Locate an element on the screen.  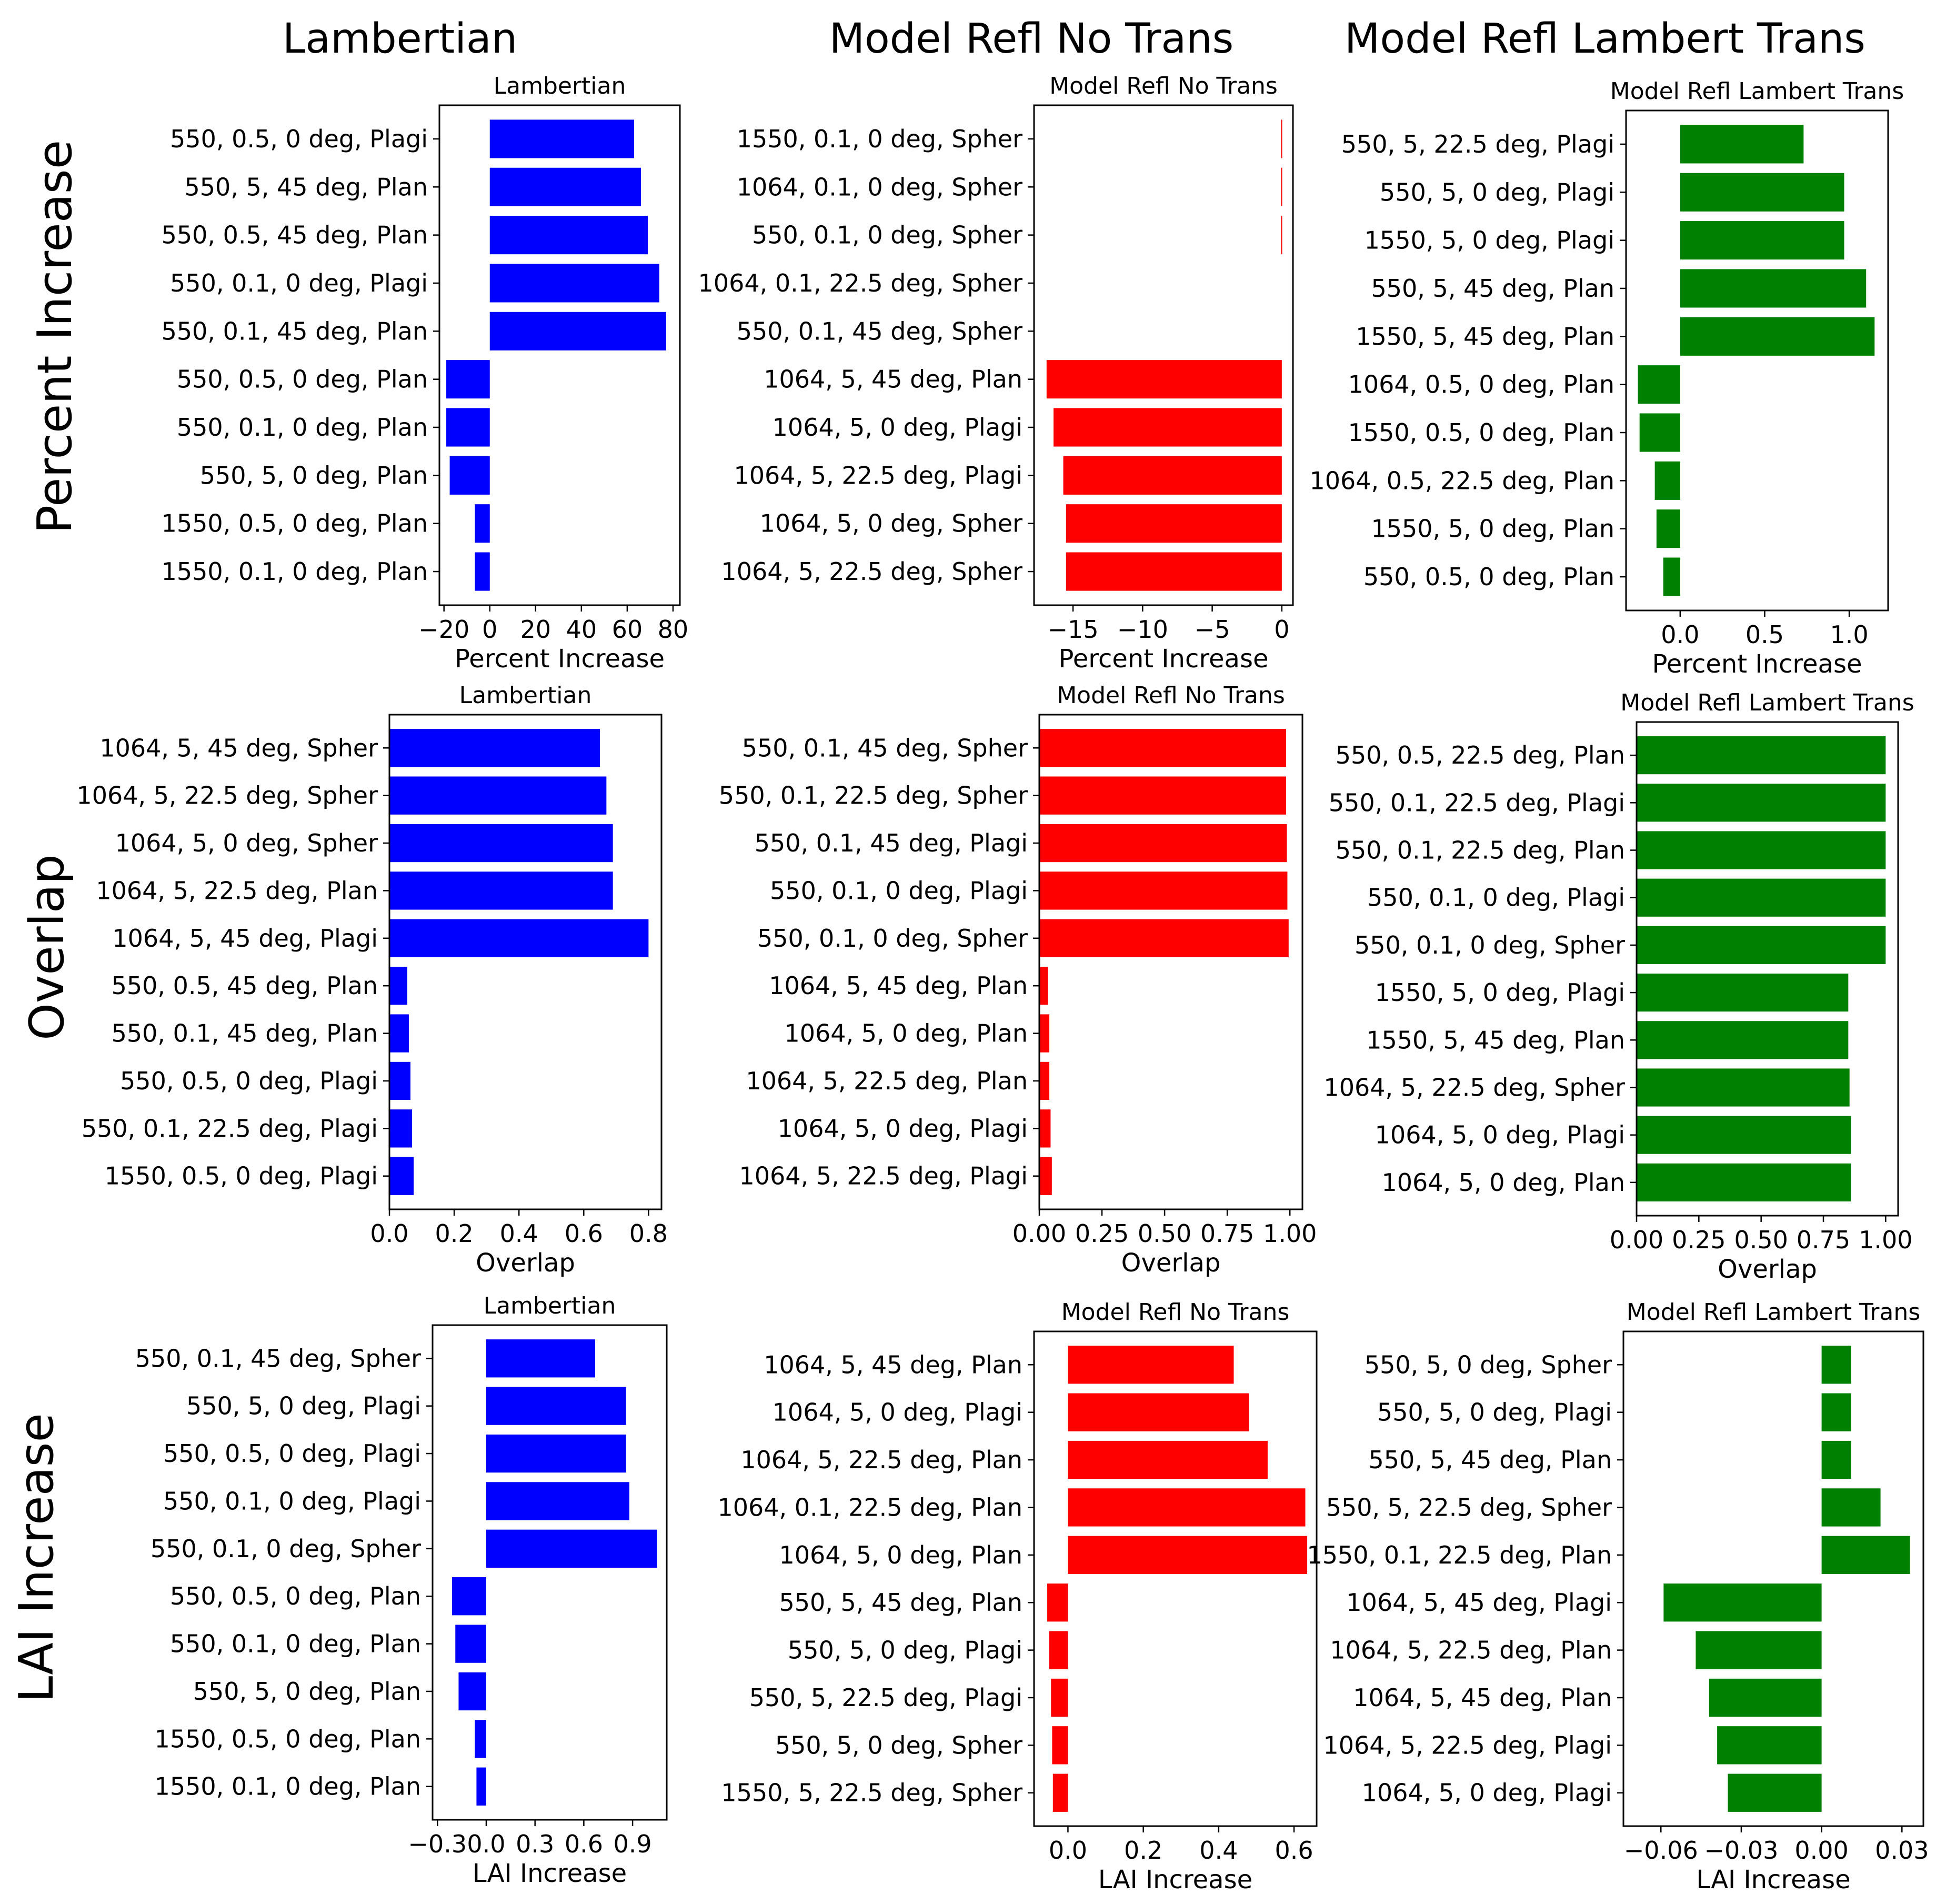
category-label: 1550, 5, 45 deg, Plan is located at coordinates (1485, 336).